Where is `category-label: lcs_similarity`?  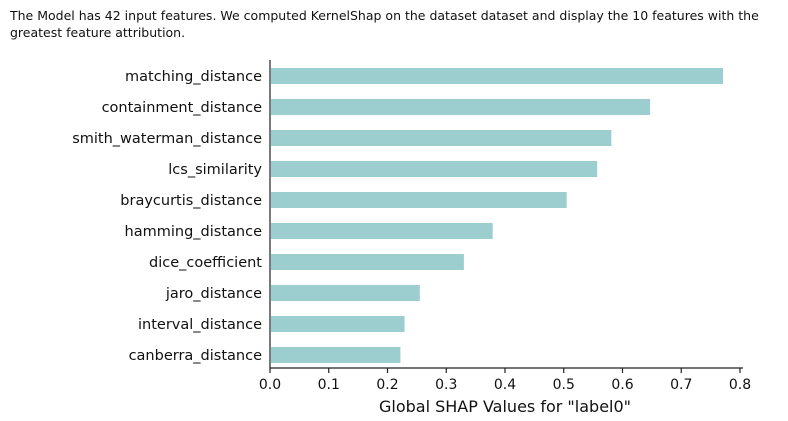
category-label: lcs_similarity is located at coordinates (215, 170).